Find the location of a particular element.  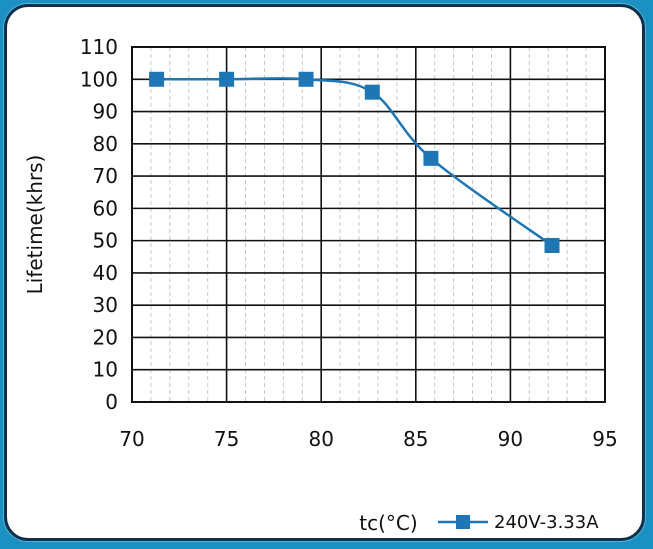

x-tick-label: 75 is located at coordinates (226, 439).